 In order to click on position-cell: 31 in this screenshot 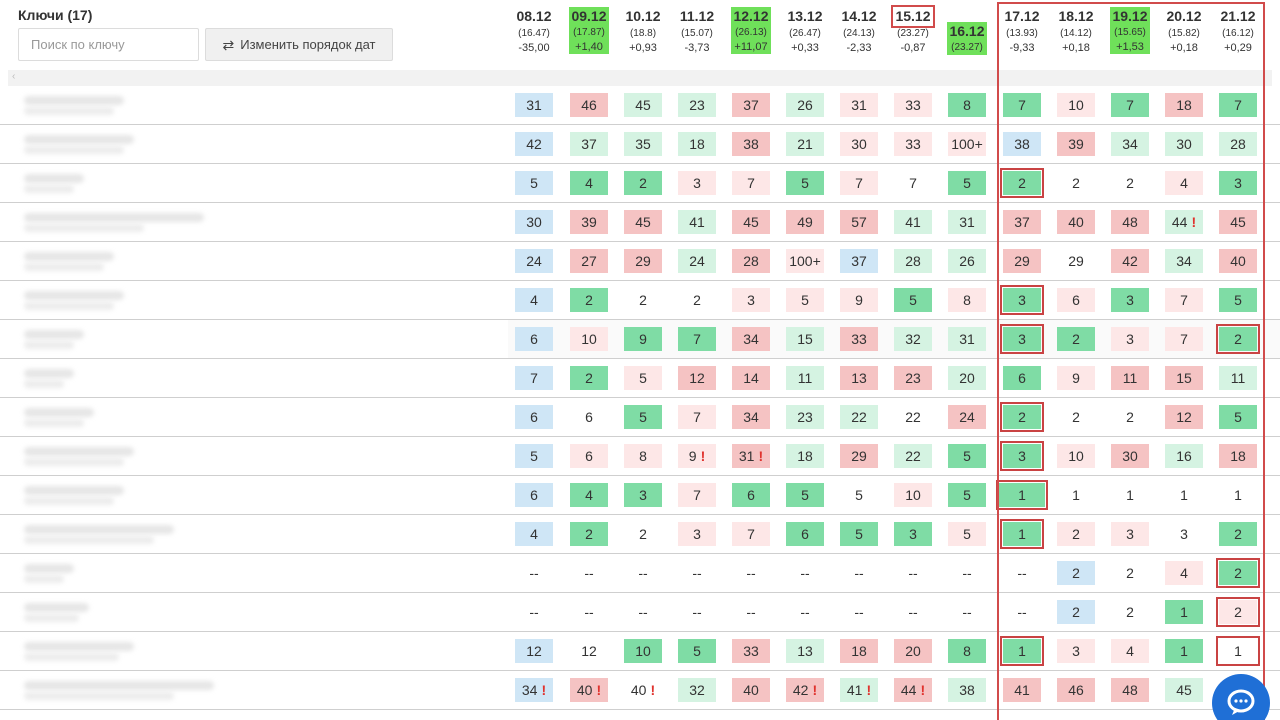, I will do `click(534, 105)`.